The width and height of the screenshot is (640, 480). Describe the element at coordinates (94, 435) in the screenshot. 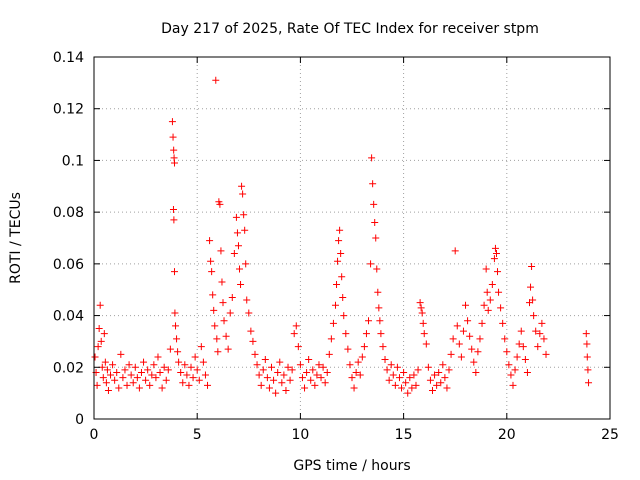

I see `x-tick-label: 0` at that location.